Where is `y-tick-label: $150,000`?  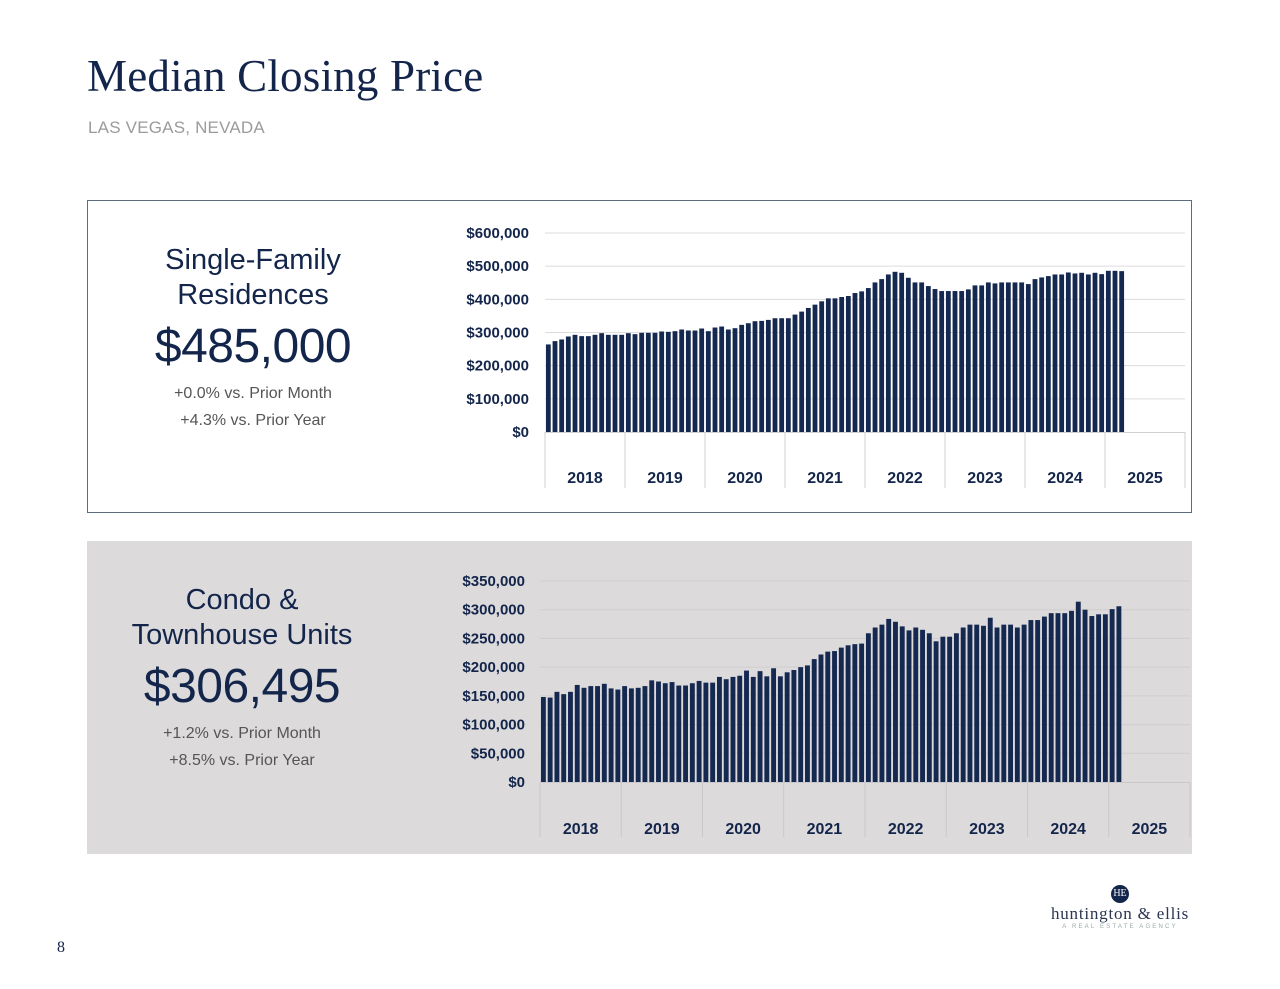
y-tick-label: $150,000 is located at coordinates (493, 696).